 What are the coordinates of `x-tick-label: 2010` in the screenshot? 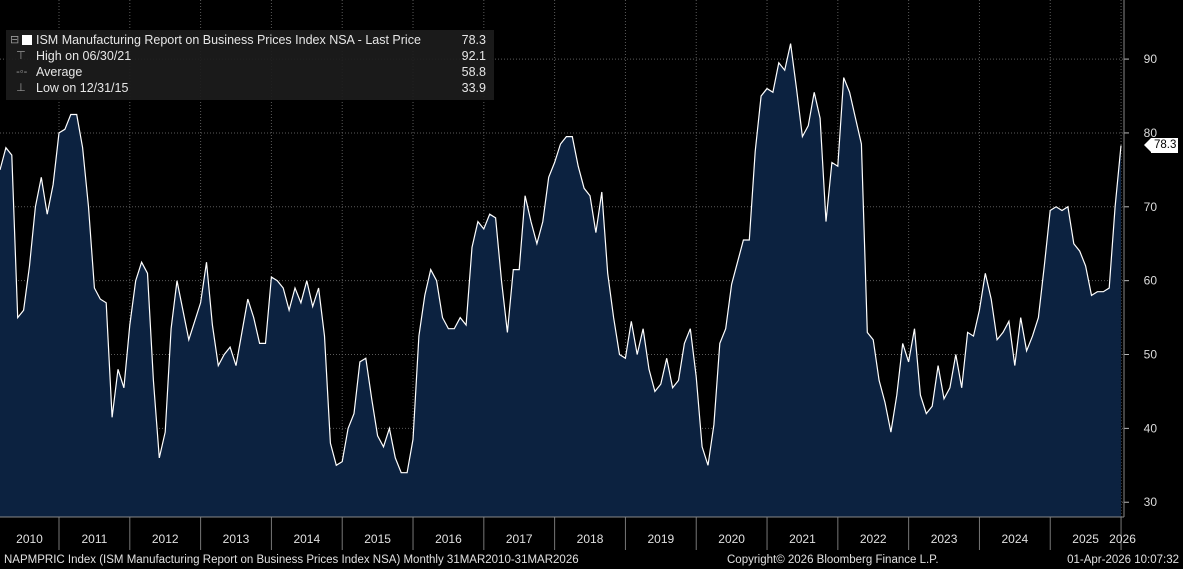 It's located at (29, 539).